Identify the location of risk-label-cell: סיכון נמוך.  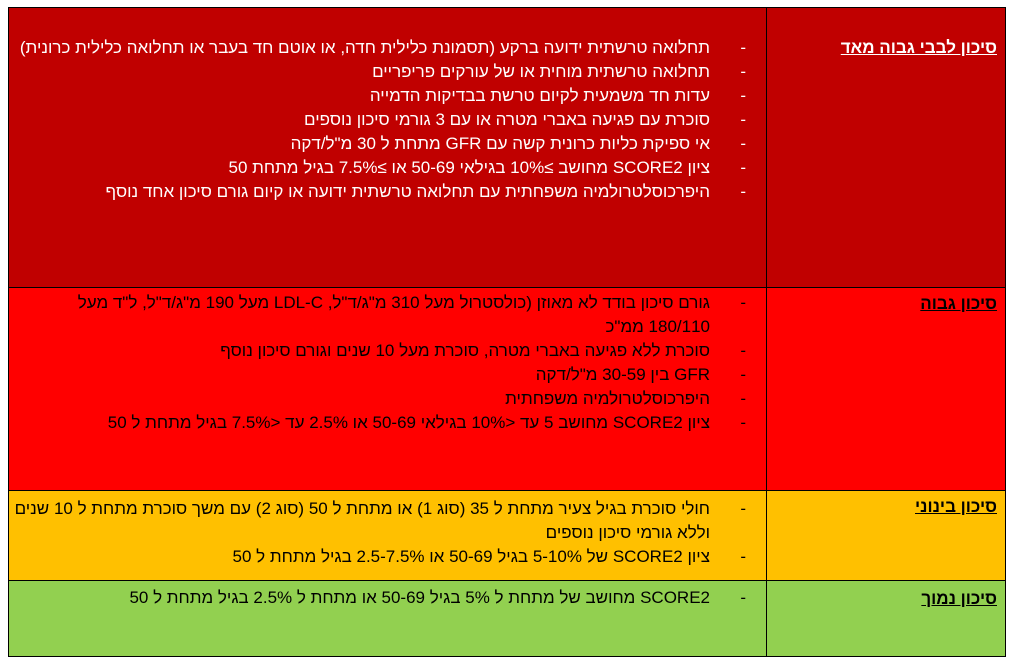
(886, 618).